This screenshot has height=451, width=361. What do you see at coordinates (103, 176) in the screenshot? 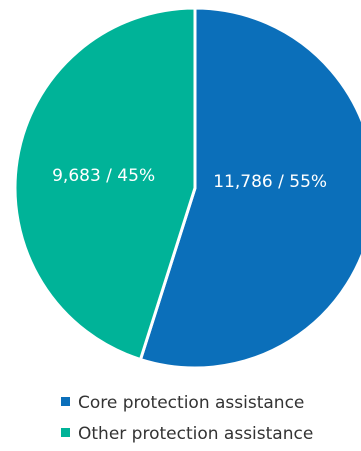
I see `slice-label-other-protection: 9,683 / 45%` at bounding box center [103, 176].